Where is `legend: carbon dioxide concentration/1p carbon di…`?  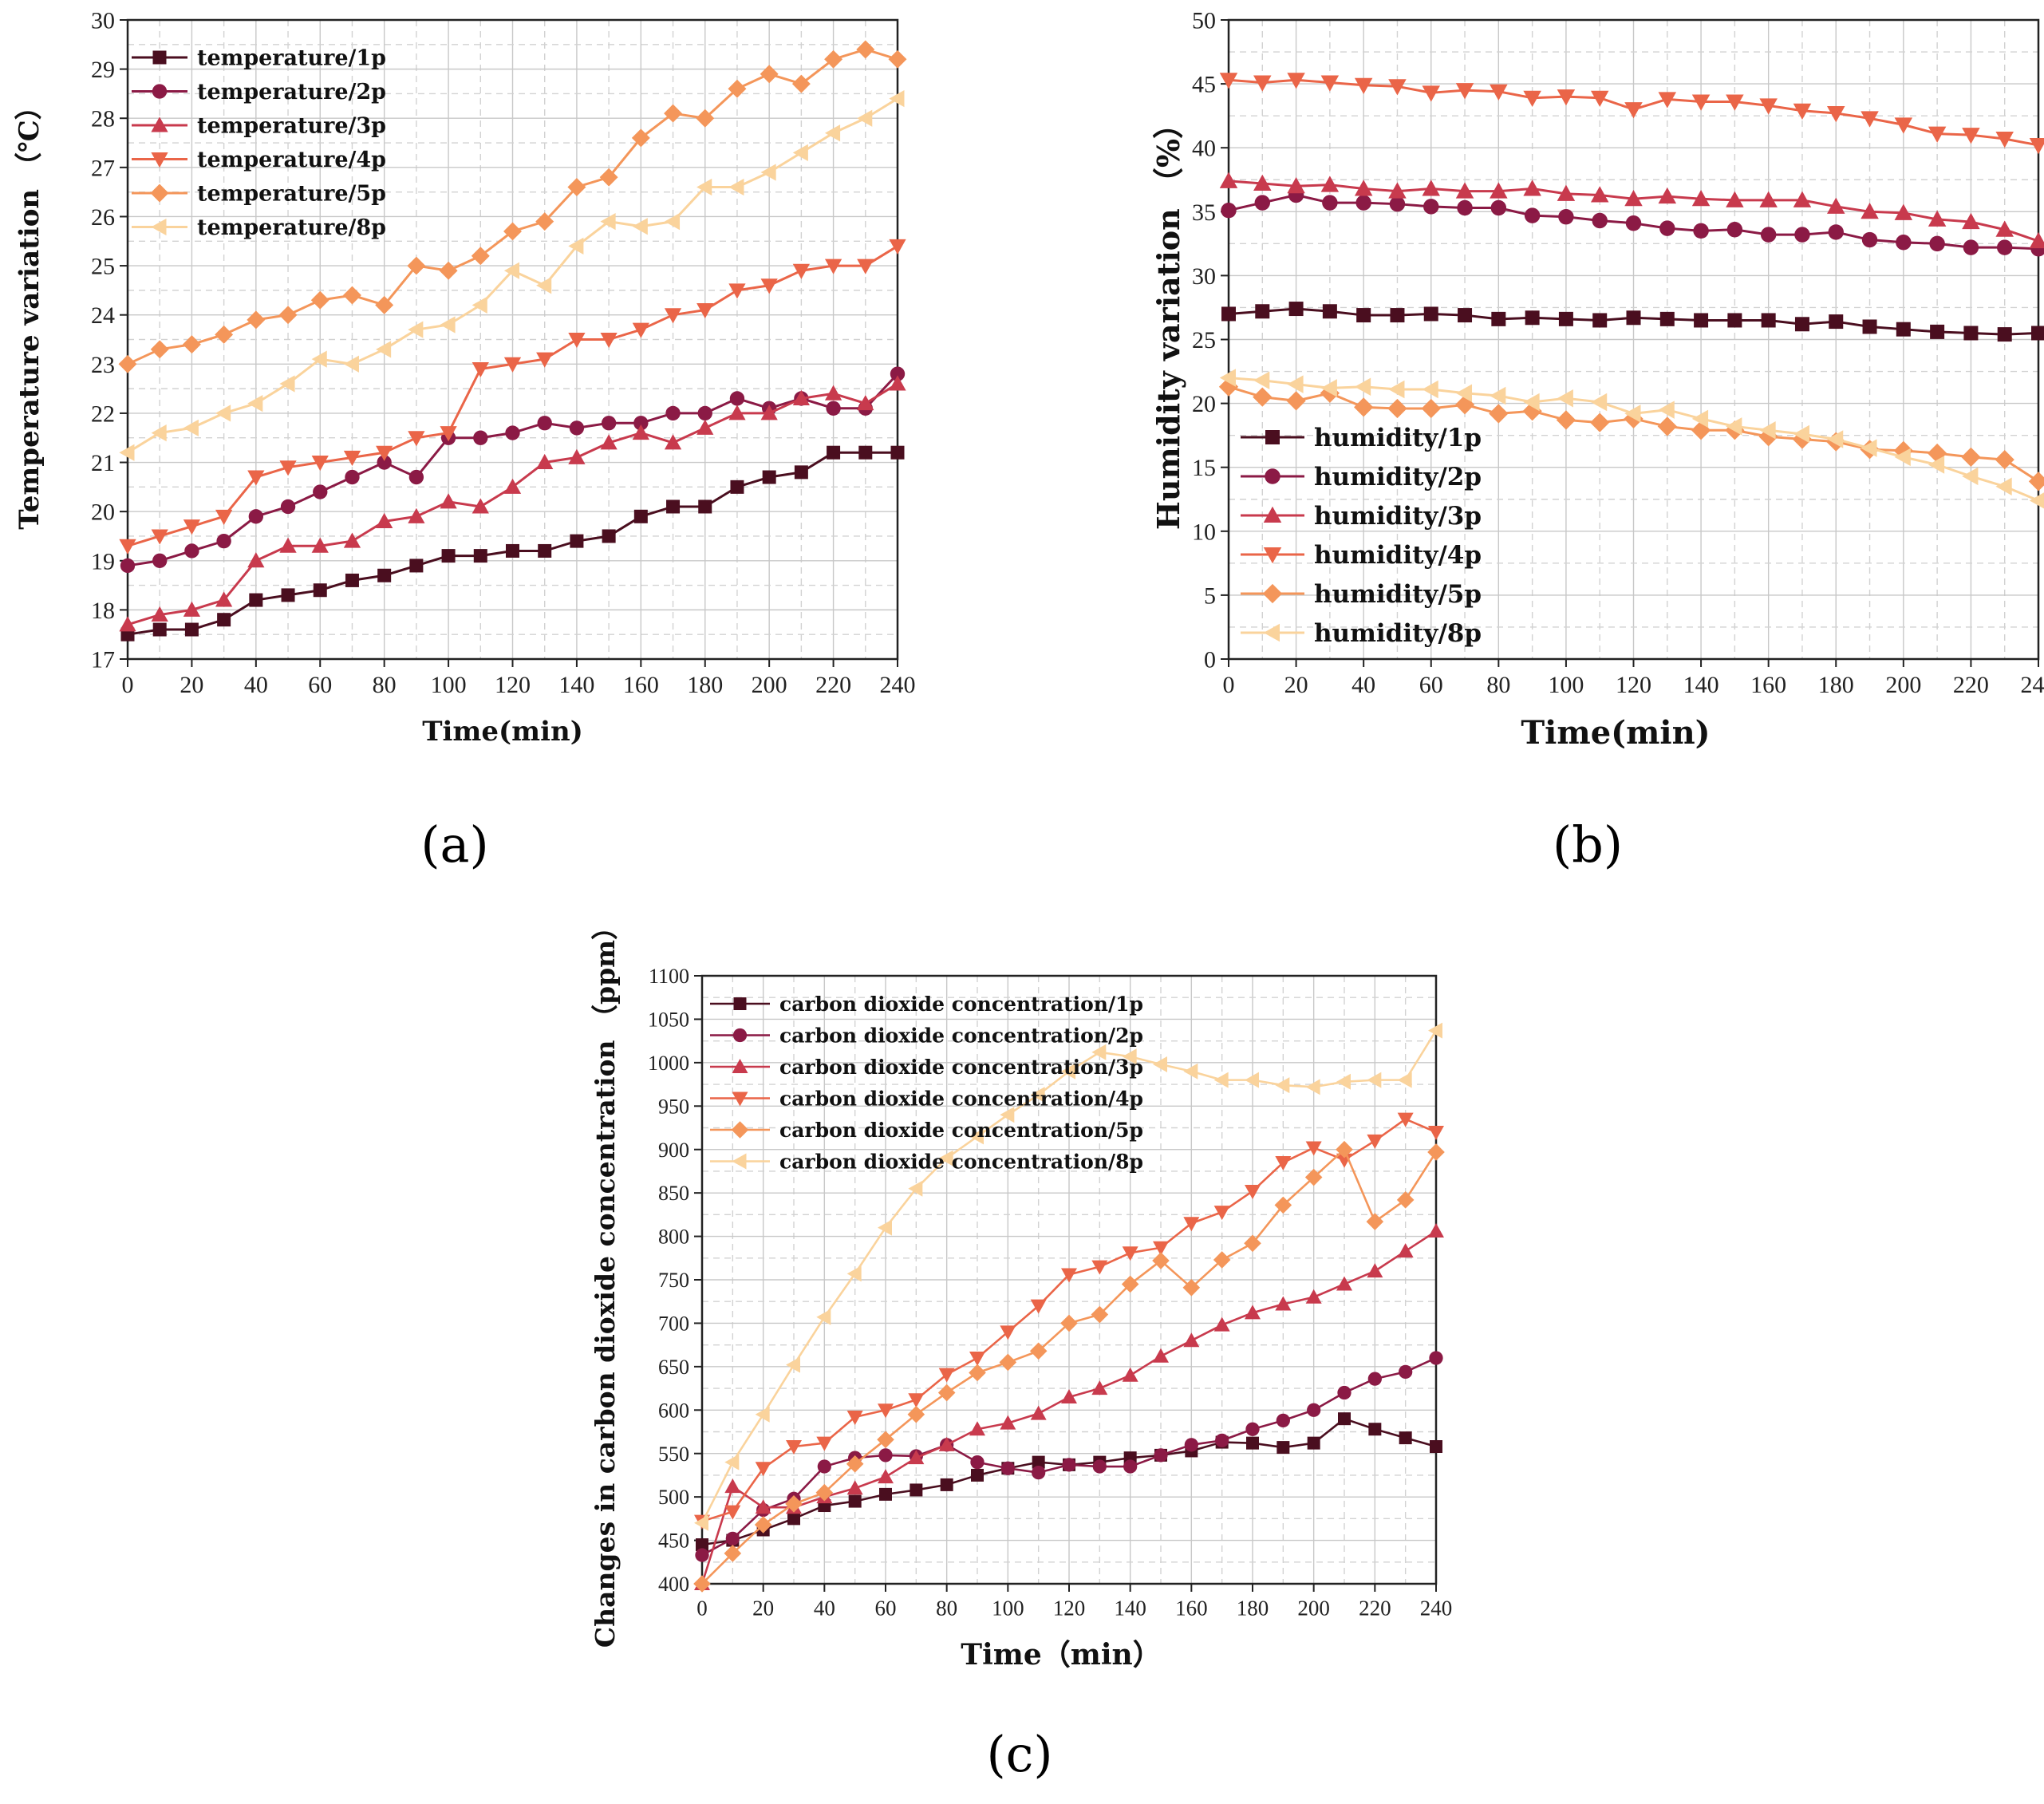 legend: carbon dioxide concentration/1p carbon di… is located at coordinates (926, 1083).